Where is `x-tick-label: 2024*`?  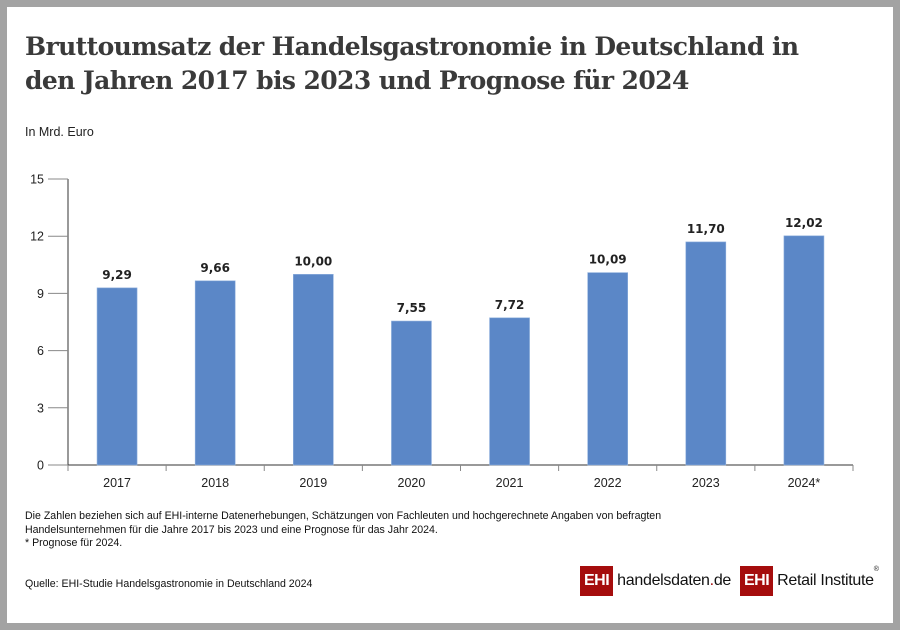 x-tick-label: 2024* is located at coordinates (804, 483).